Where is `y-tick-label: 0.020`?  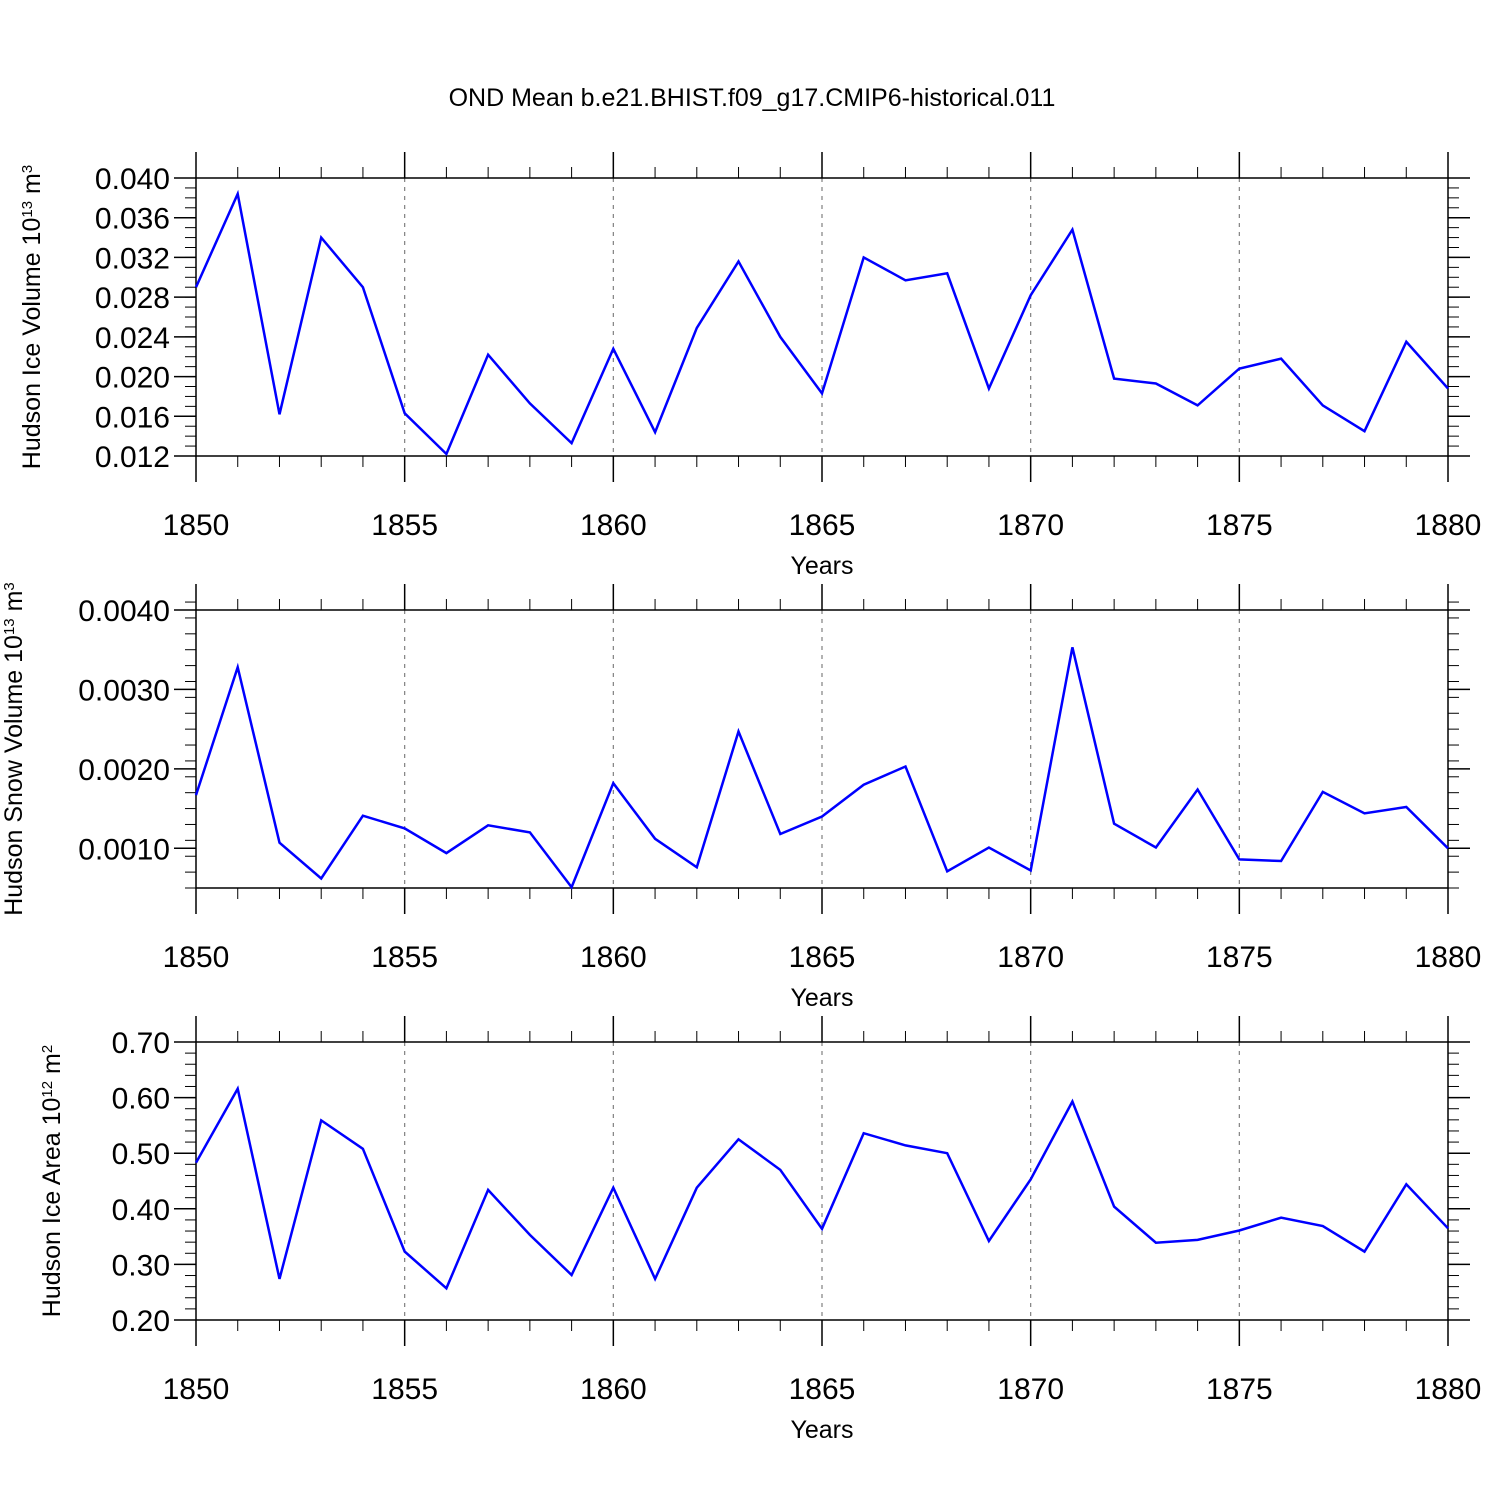
y-tick-label: 0.020 is located at coordinates (132, 378).